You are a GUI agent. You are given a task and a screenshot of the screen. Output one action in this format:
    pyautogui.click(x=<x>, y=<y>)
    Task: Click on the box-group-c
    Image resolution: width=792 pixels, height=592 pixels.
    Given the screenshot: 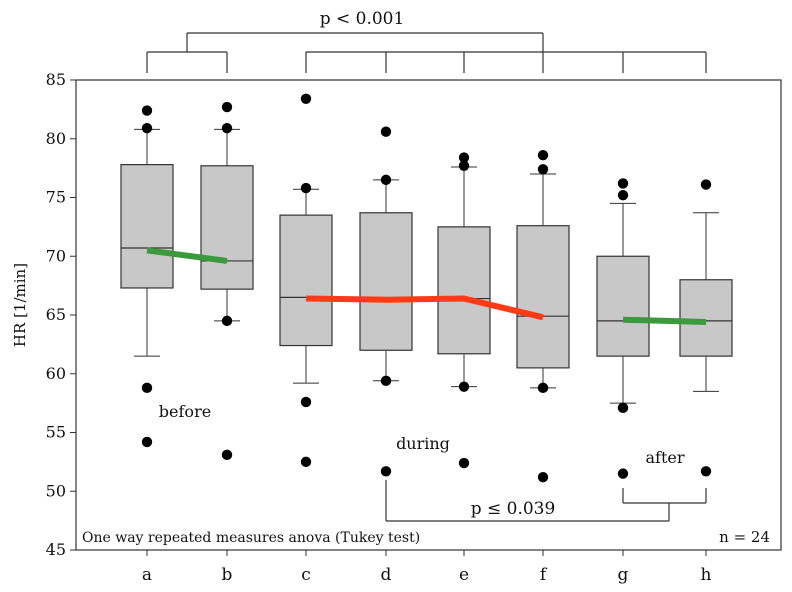 What is the action you would take?
    pyautogui.click(x=306, y=280)
    